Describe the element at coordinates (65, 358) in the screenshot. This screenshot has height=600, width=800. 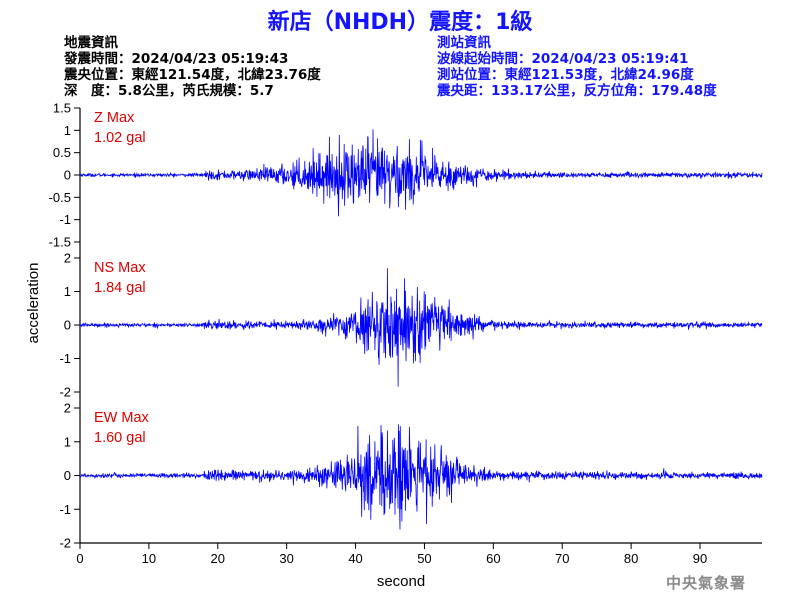
I see `y-tick-label-ns: -1` at that location.